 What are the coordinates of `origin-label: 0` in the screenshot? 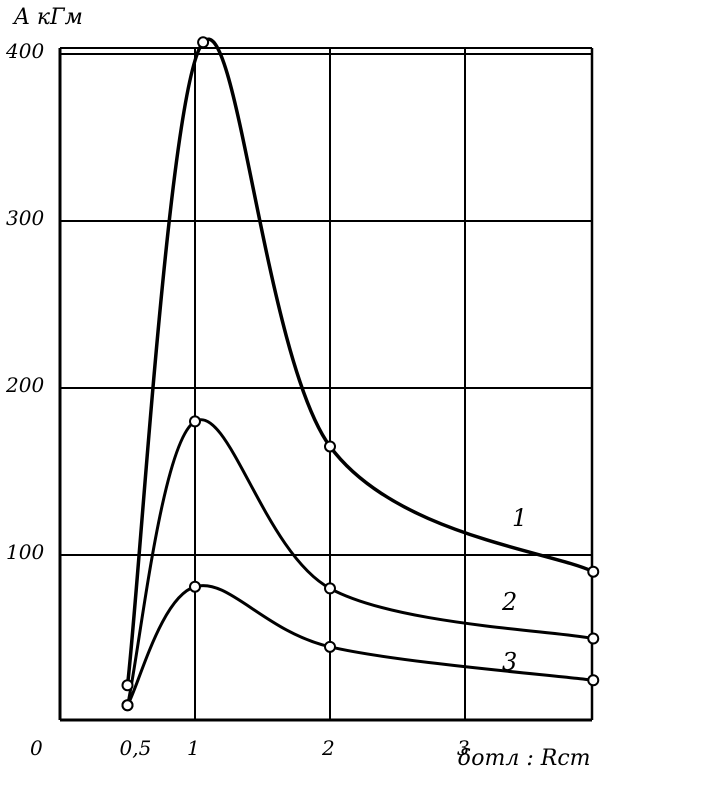 It's located at (36, 748).